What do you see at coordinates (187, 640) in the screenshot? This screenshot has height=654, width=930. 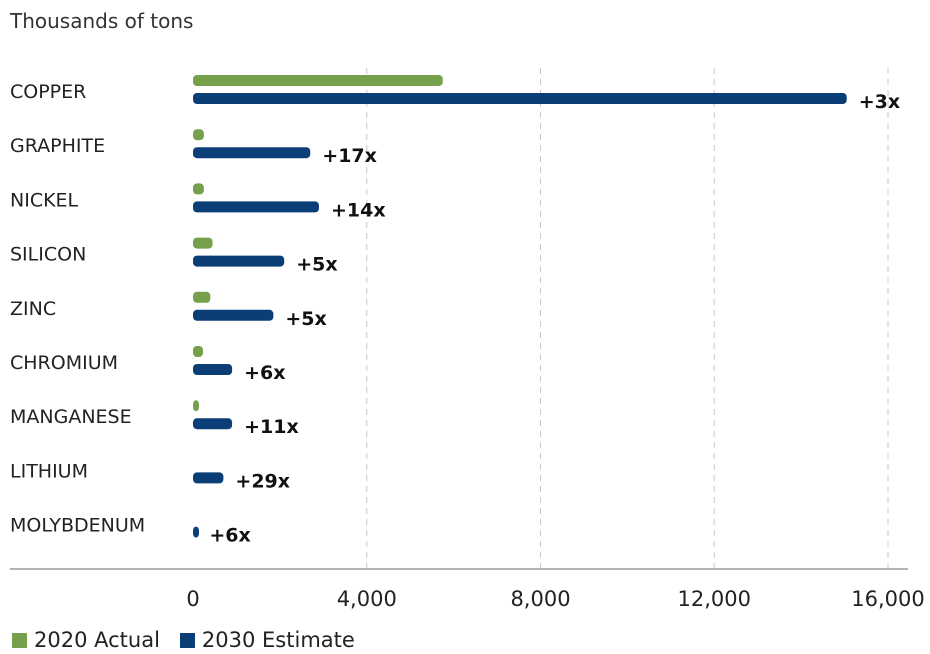 I see `legend-swatch-2030-estimate` at bounding box center [187, 640].